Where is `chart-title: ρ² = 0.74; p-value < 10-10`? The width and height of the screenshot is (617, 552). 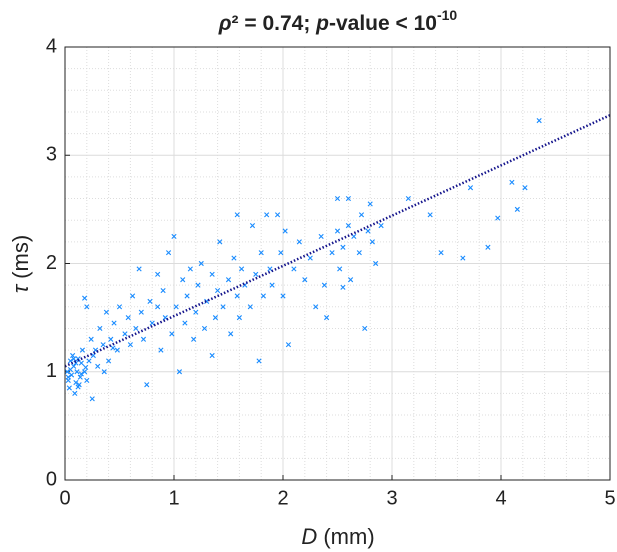 chart-title: ρ² = 0.74; p-value < 10-10 is located at coordinates (338, 21).